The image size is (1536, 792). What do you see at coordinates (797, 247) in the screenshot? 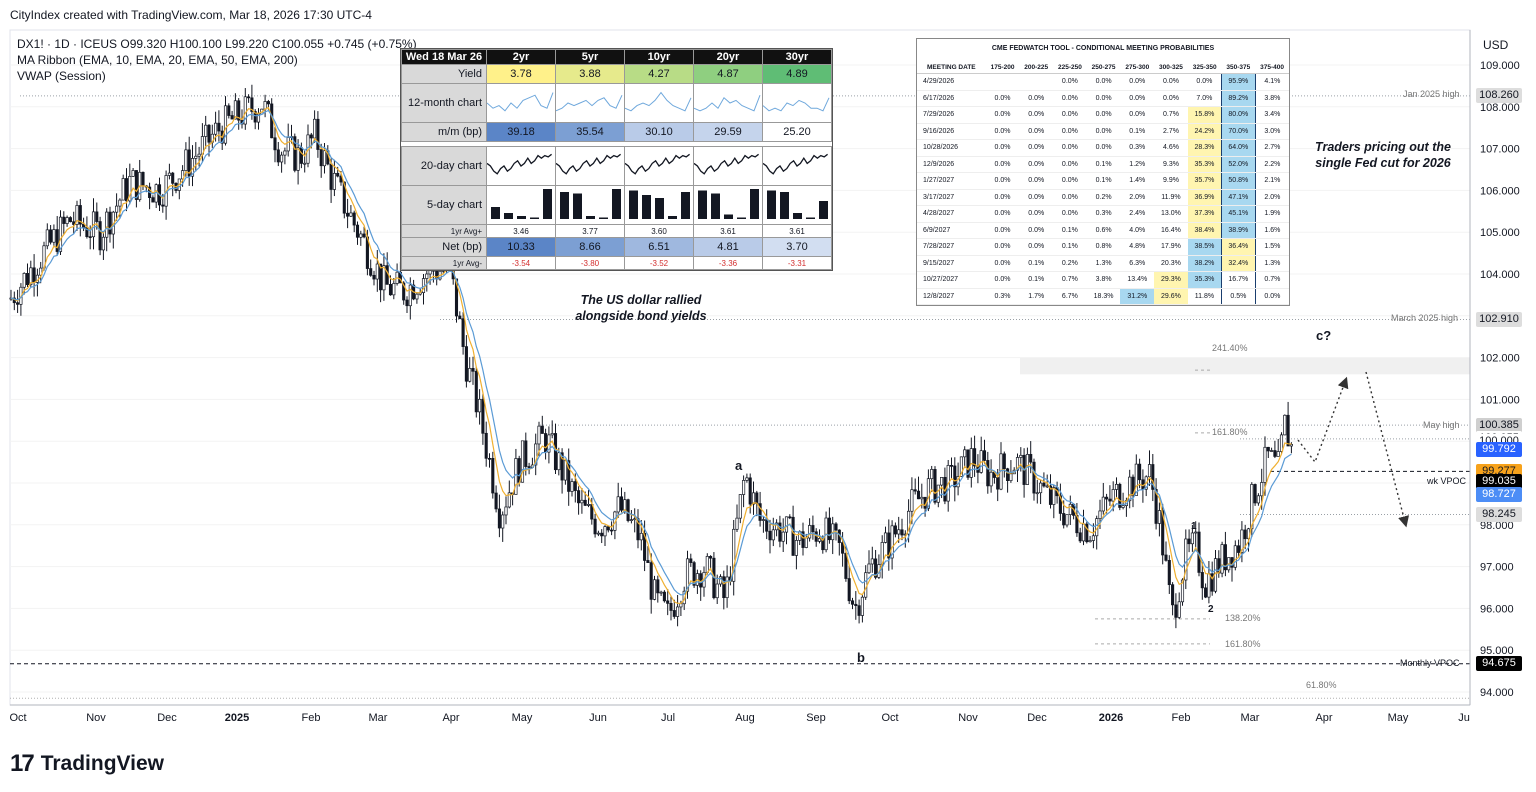
I see `net-value: 3.70` at bounding box center [797, 247].